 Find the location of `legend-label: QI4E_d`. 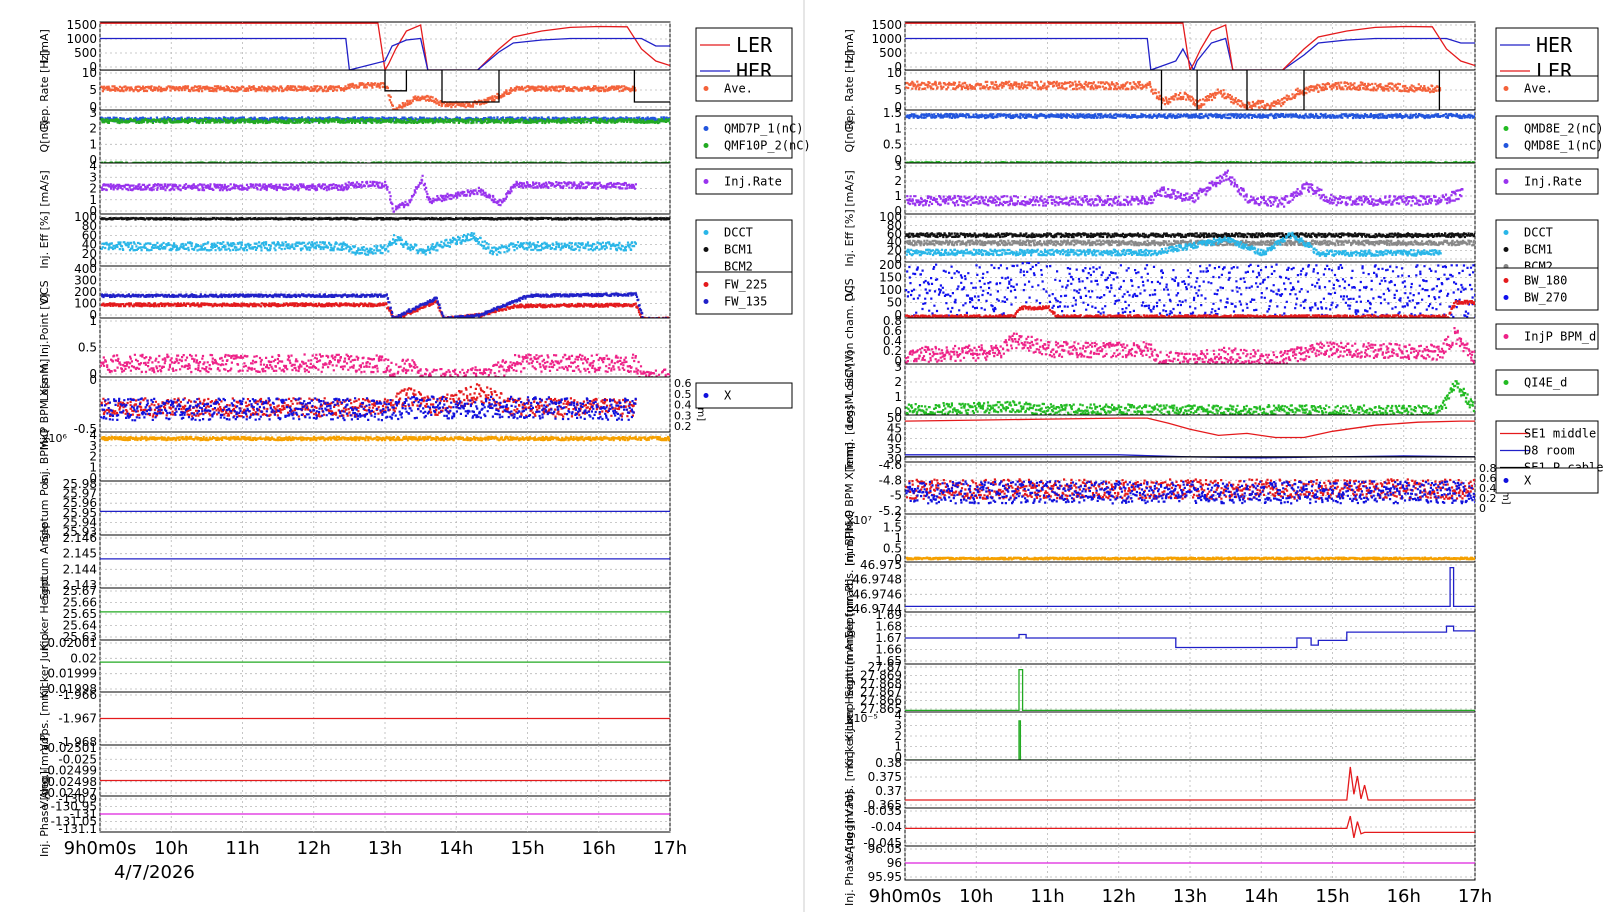

legend-label: QI4E_d is located at coordinates (1545, 383).